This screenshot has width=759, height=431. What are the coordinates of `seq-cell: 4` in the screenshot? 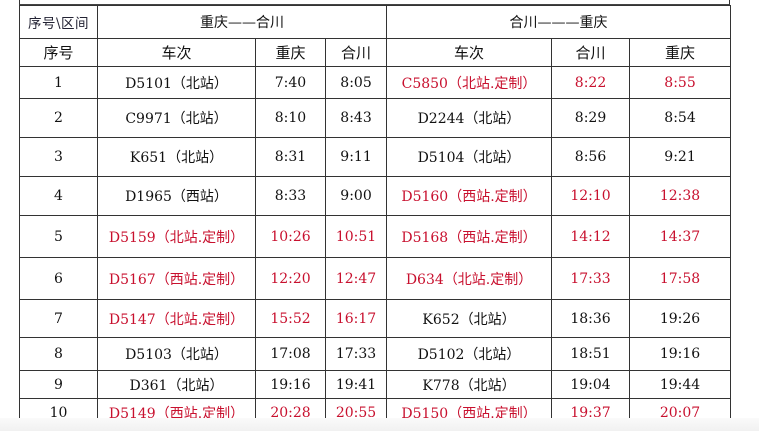 It's located at (58, 196).